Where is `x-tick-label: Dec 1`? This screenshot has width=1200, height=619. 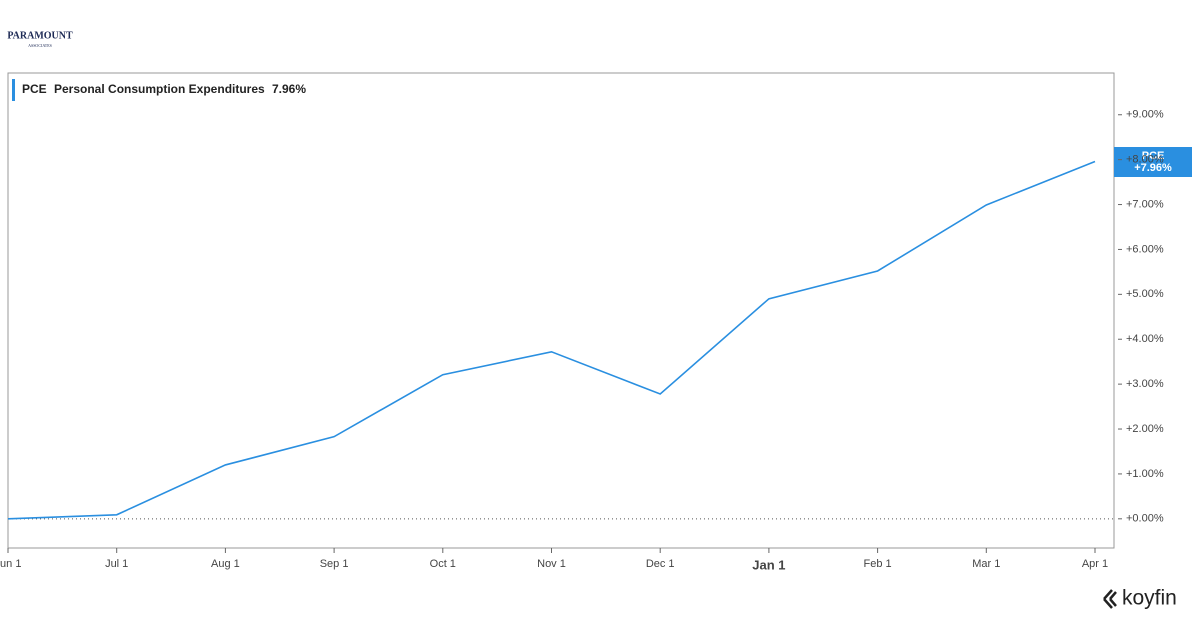 x-tick-label: Dec 1 is located at coordinates (660, 564).